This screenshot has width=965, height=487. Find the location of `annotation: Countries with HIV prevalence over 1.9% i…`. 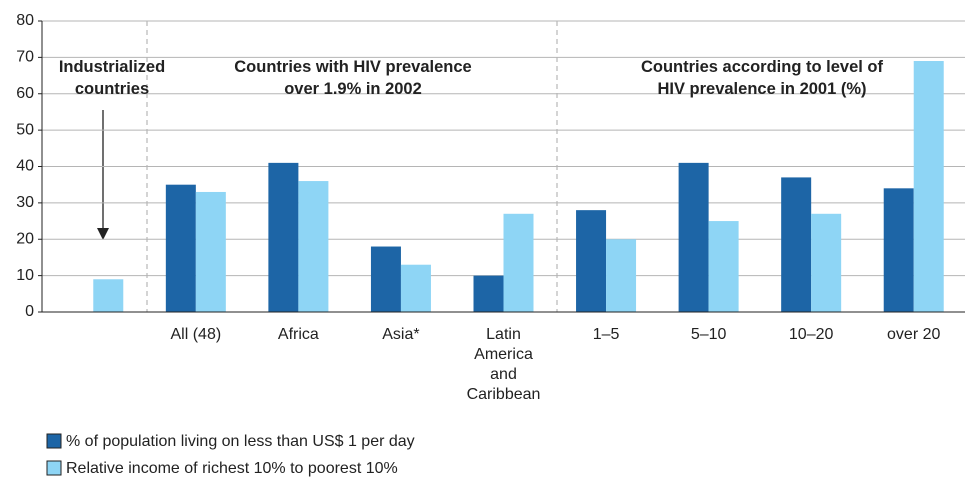

annotation: Countries with HIV prevalence over 1.9% i… is located at coordinates (352, 78).